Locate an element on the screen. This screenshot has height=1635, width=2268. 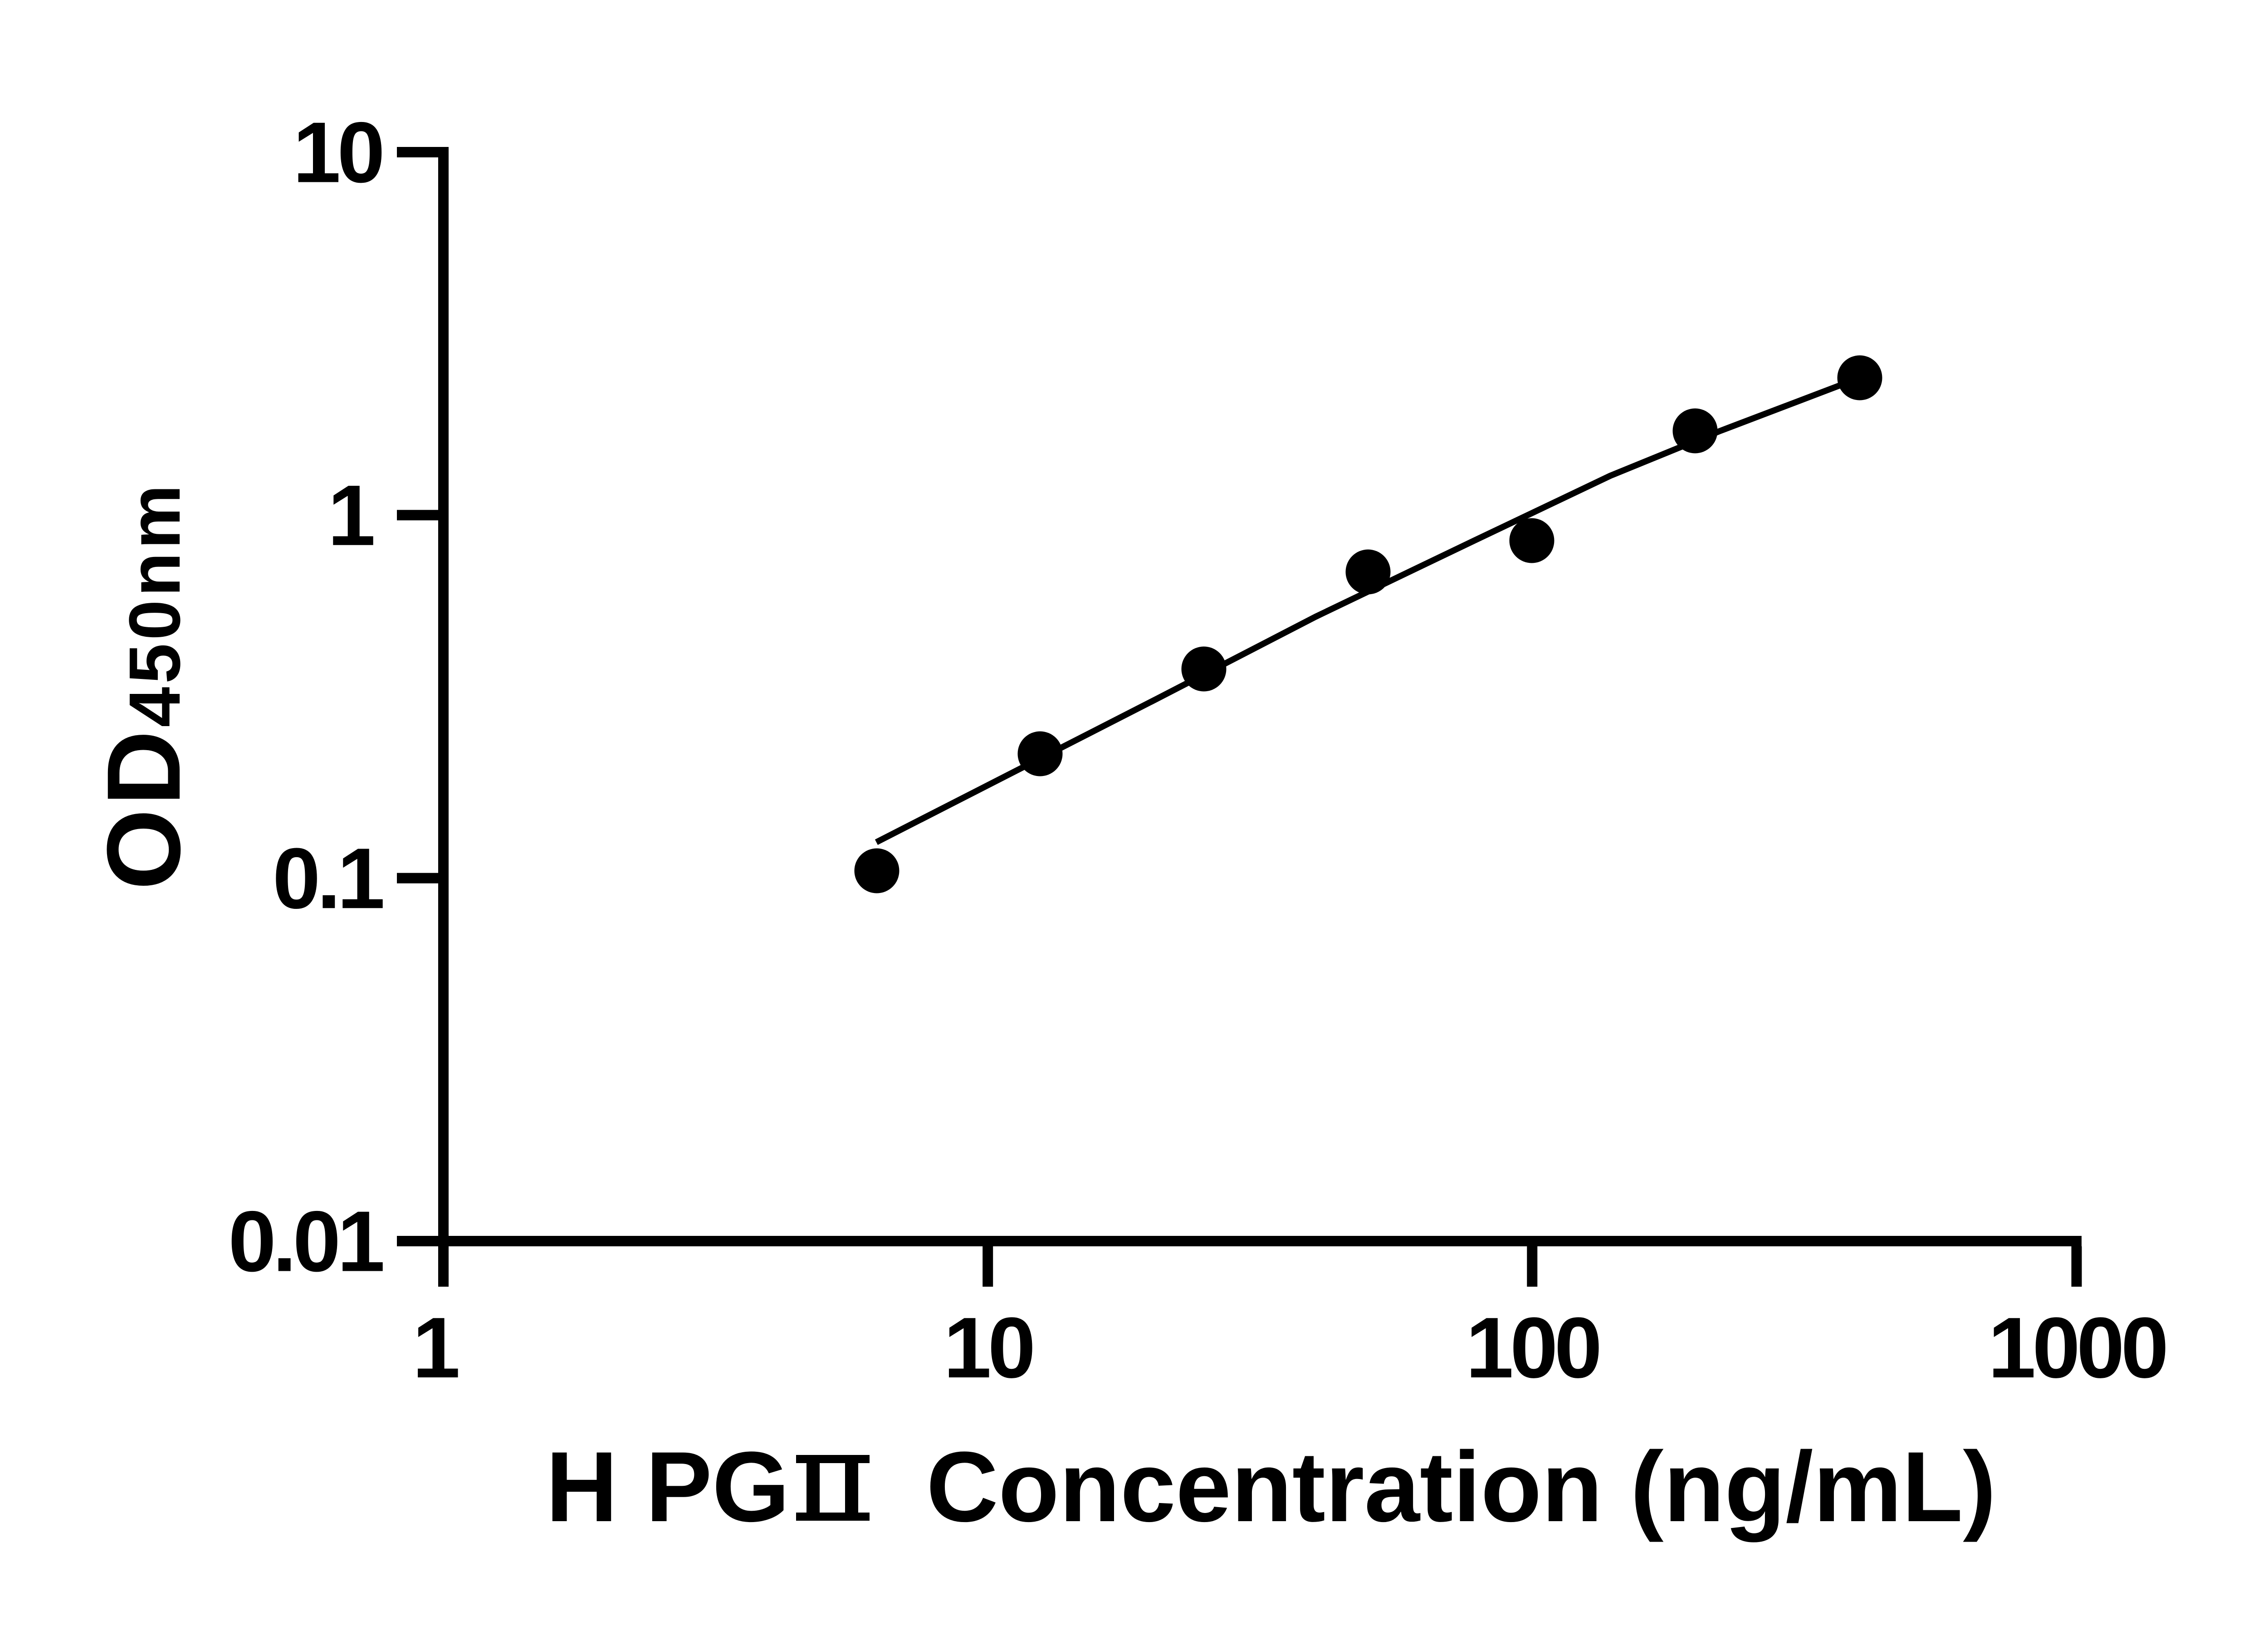
svg-text: 1000 is located at coordinates (2076, 1348).